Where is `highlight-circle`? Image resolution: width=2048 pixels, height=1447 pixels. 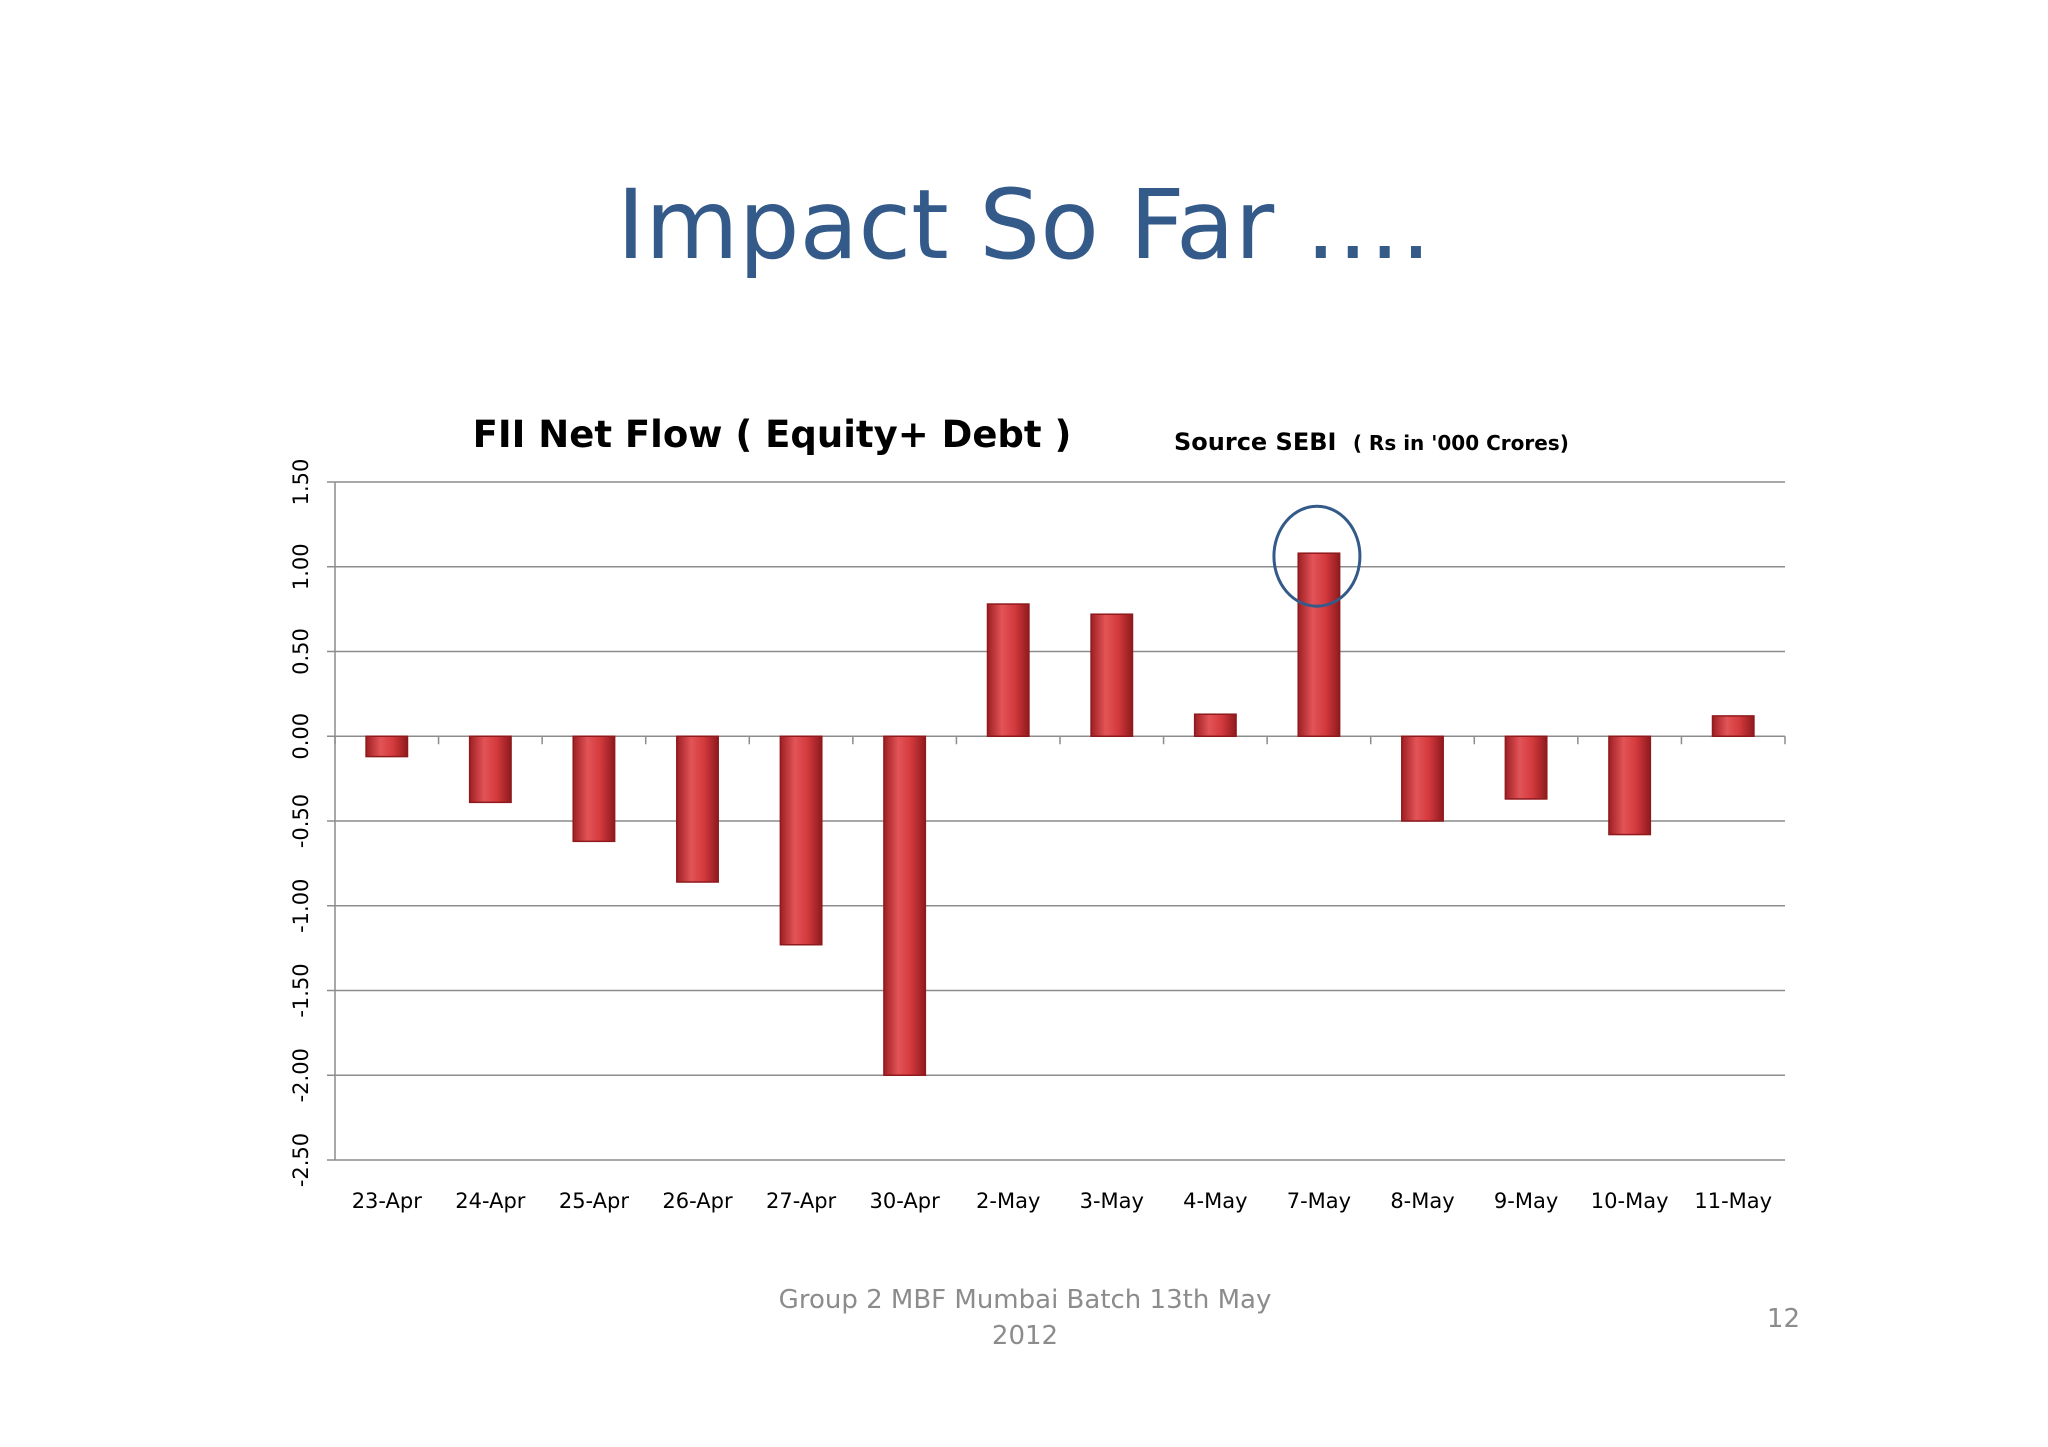
highlight-circle is located at coordinates (1317, 556).